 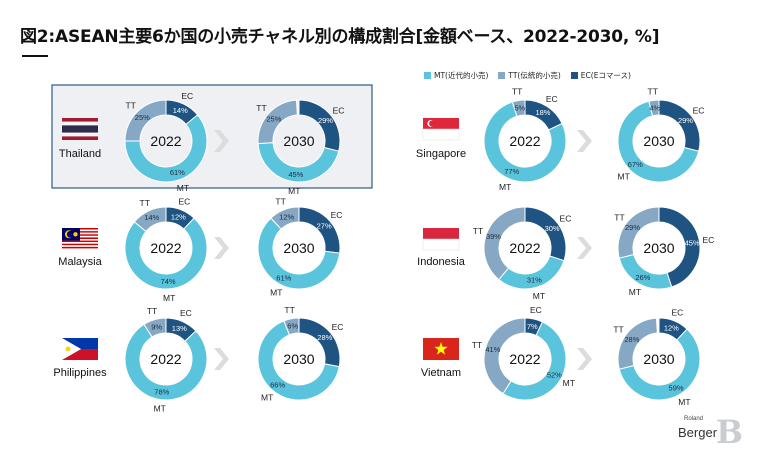 I want to click on donut-singapore-2022: 18% EC 77% MT 5% TT 2022, so click(x=525, y=139).